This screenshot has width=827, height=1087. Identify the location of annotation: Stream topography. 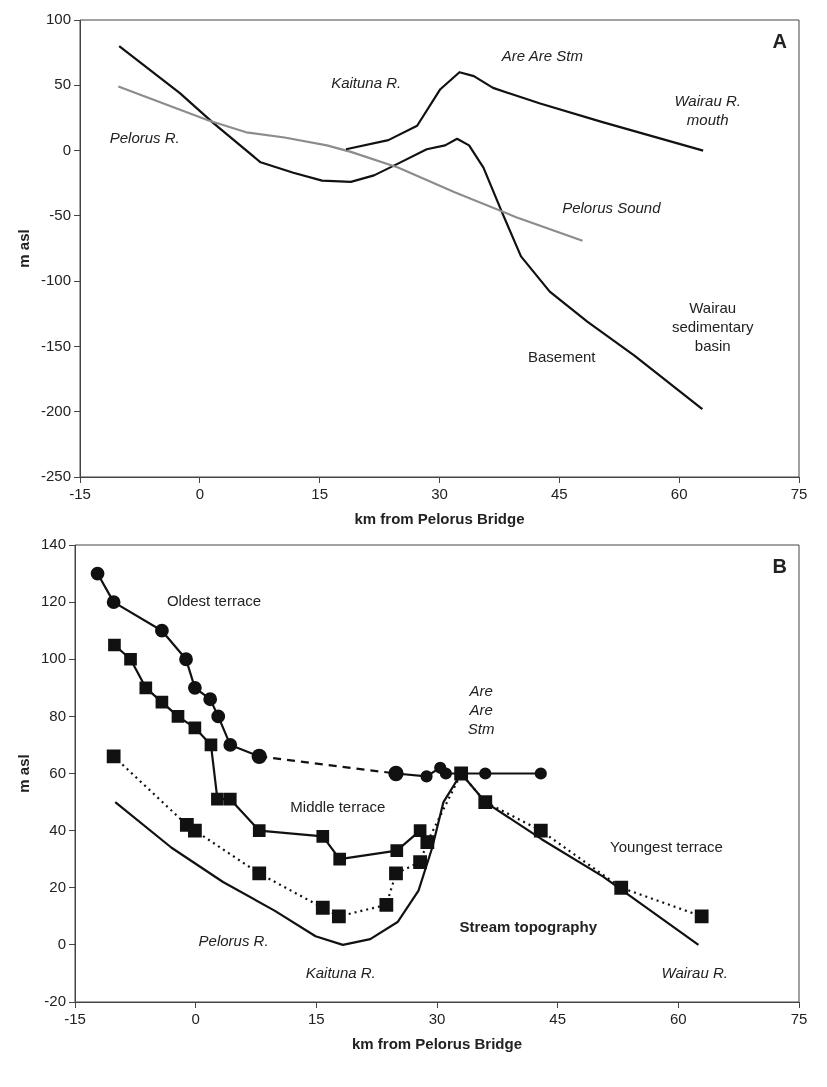
(528, 926).